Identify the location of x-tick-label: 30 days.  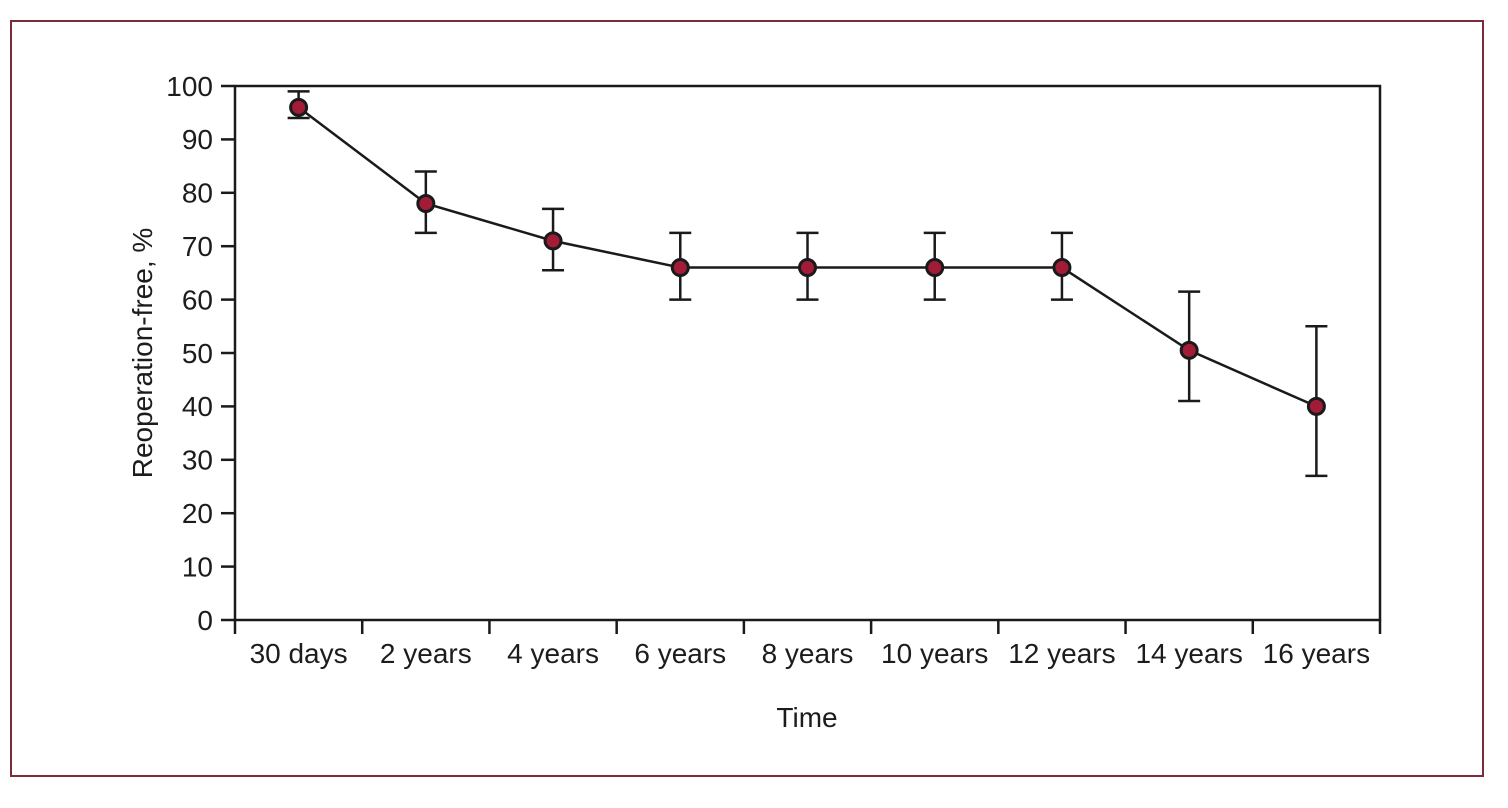
(299, 653).